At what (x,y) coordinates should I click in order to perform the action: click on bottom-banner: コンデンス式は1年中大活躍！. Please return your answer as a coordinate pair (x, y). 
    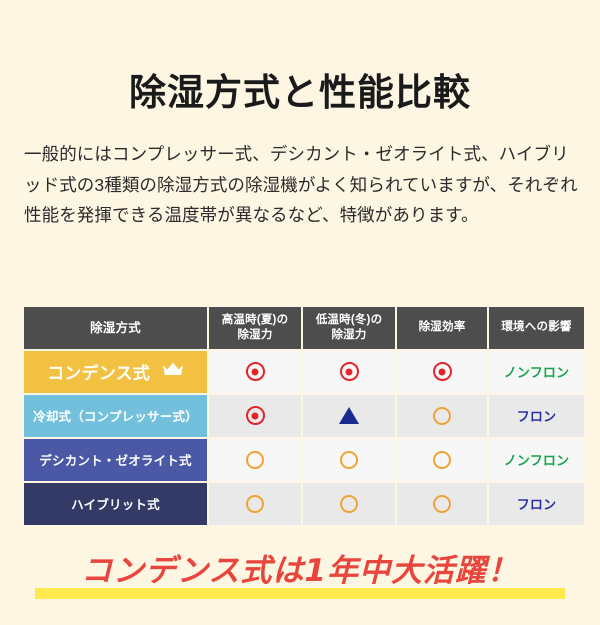
    Looking at the image, I should click on (300, 572).